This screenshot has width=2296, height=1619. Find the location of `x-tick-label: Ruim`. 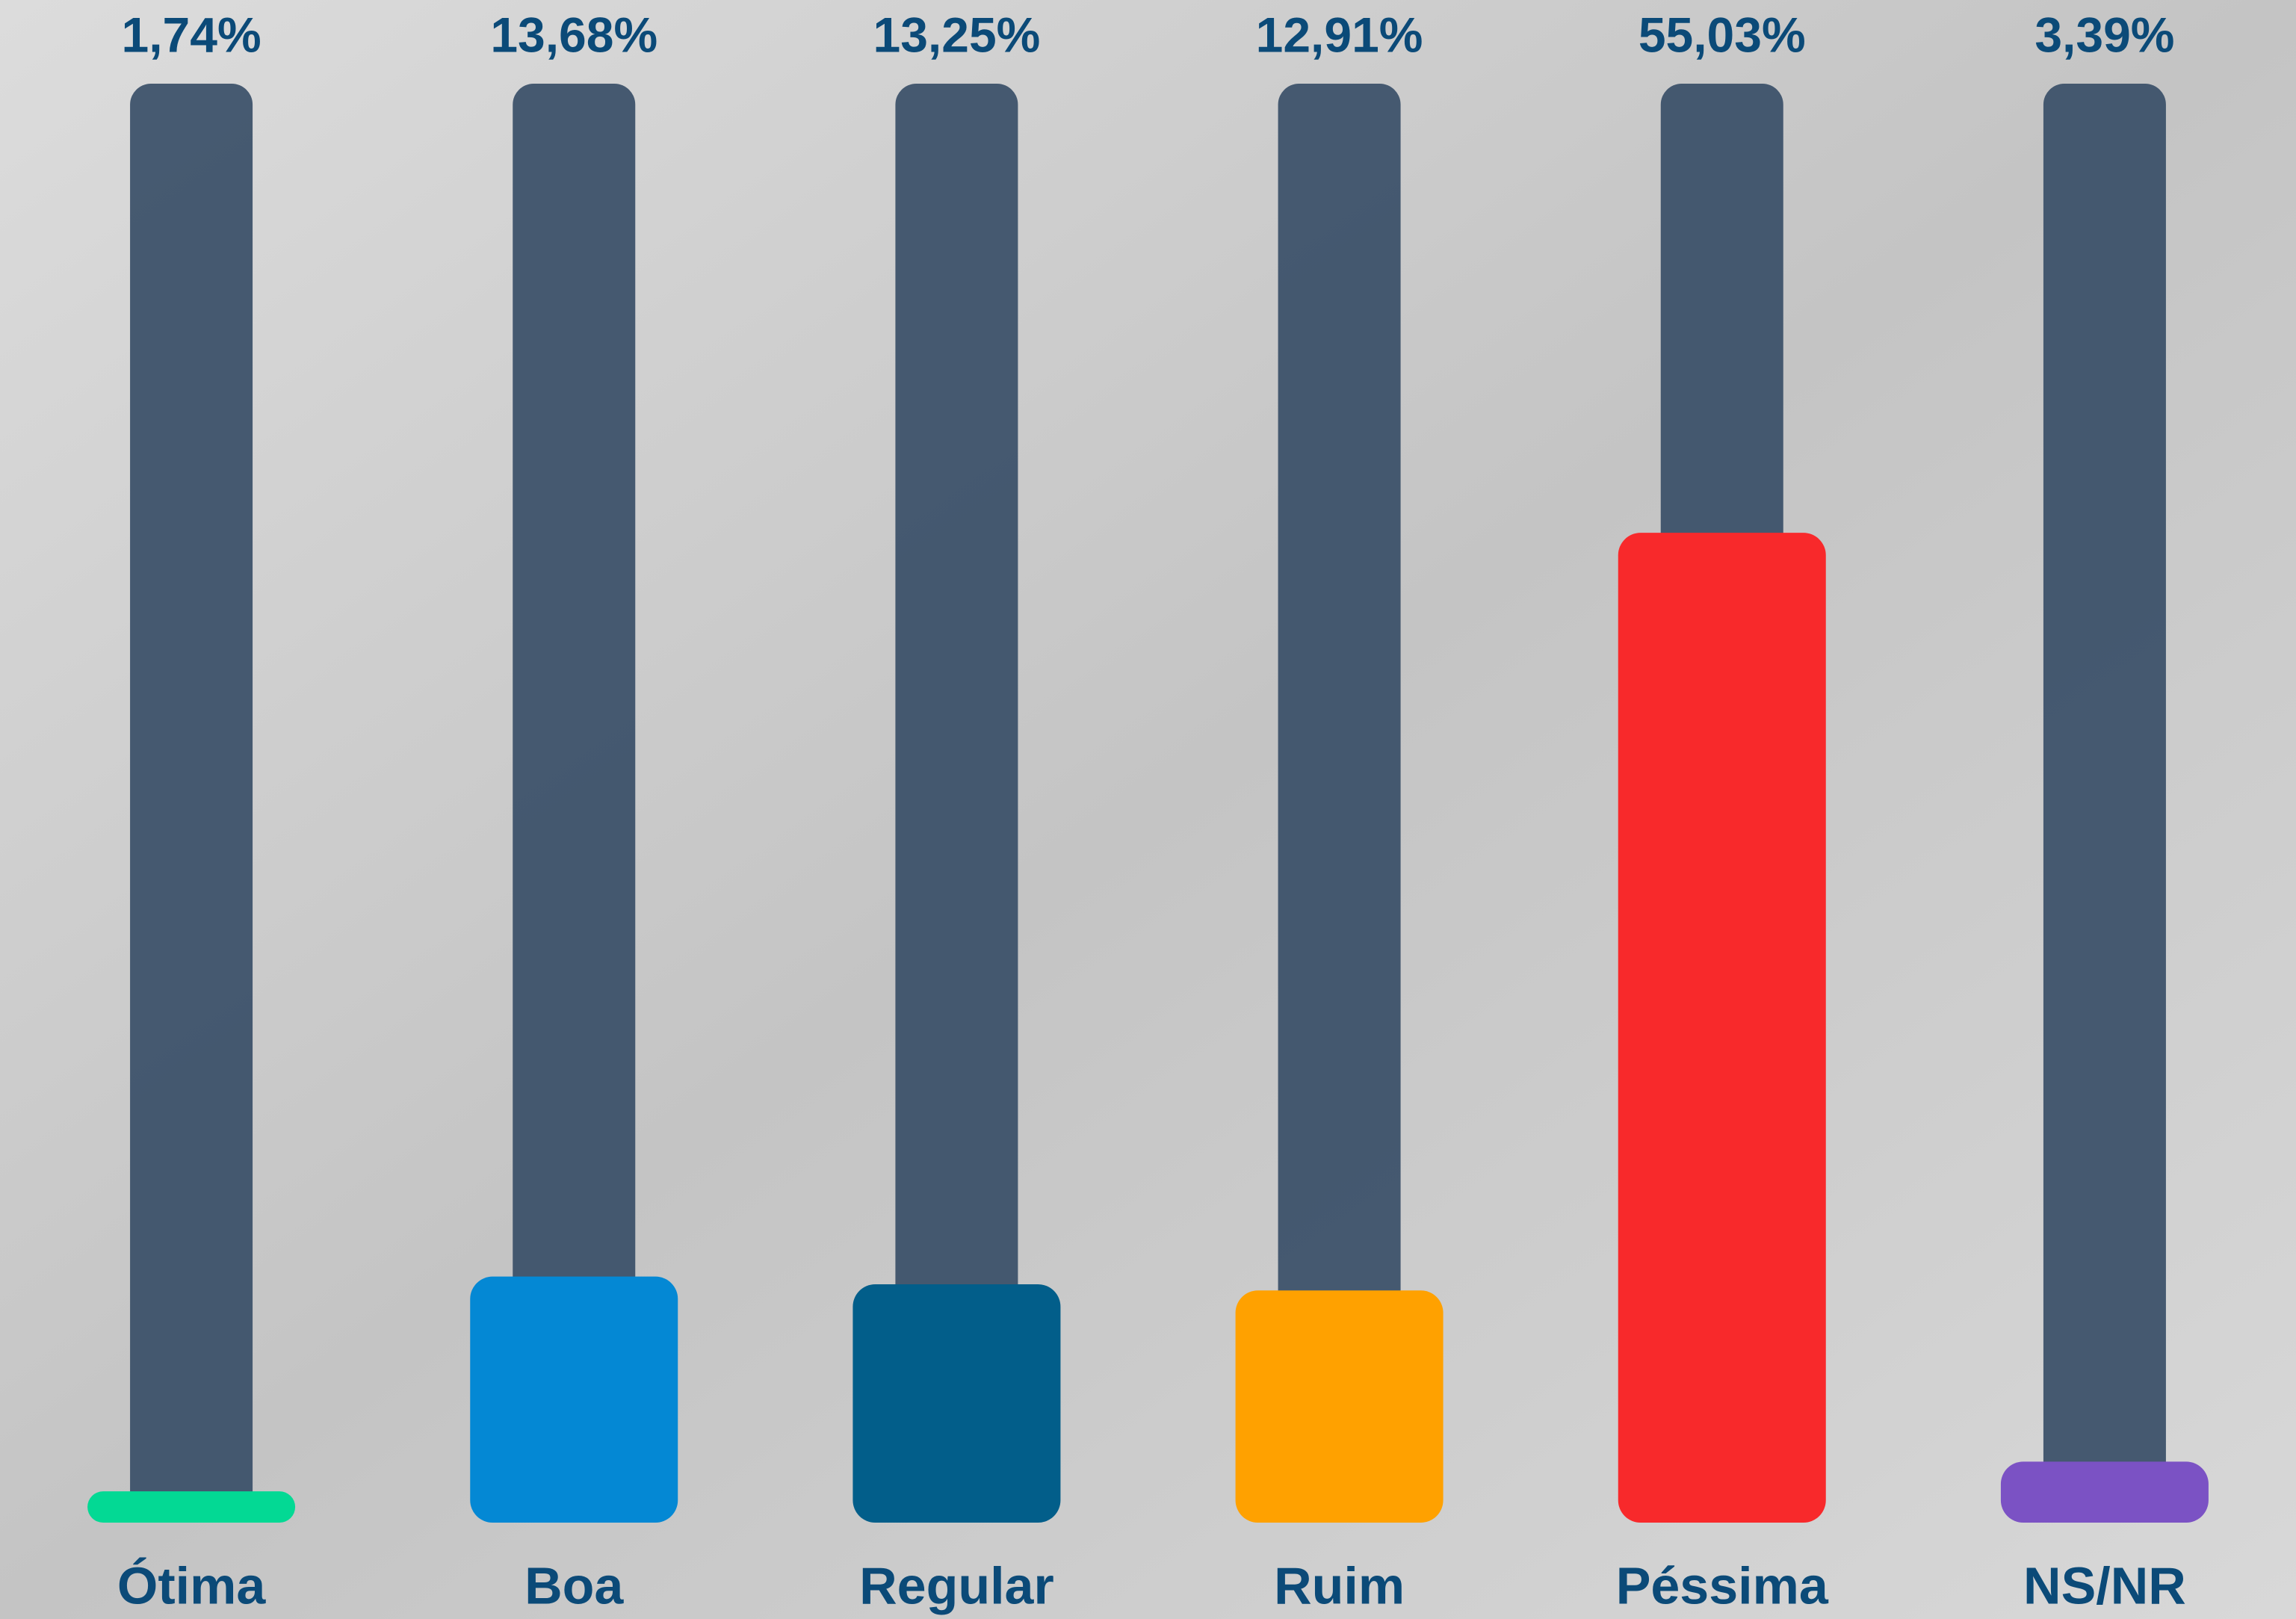

x-tick-label: Ruim is located at coordinates (1339, 1585).